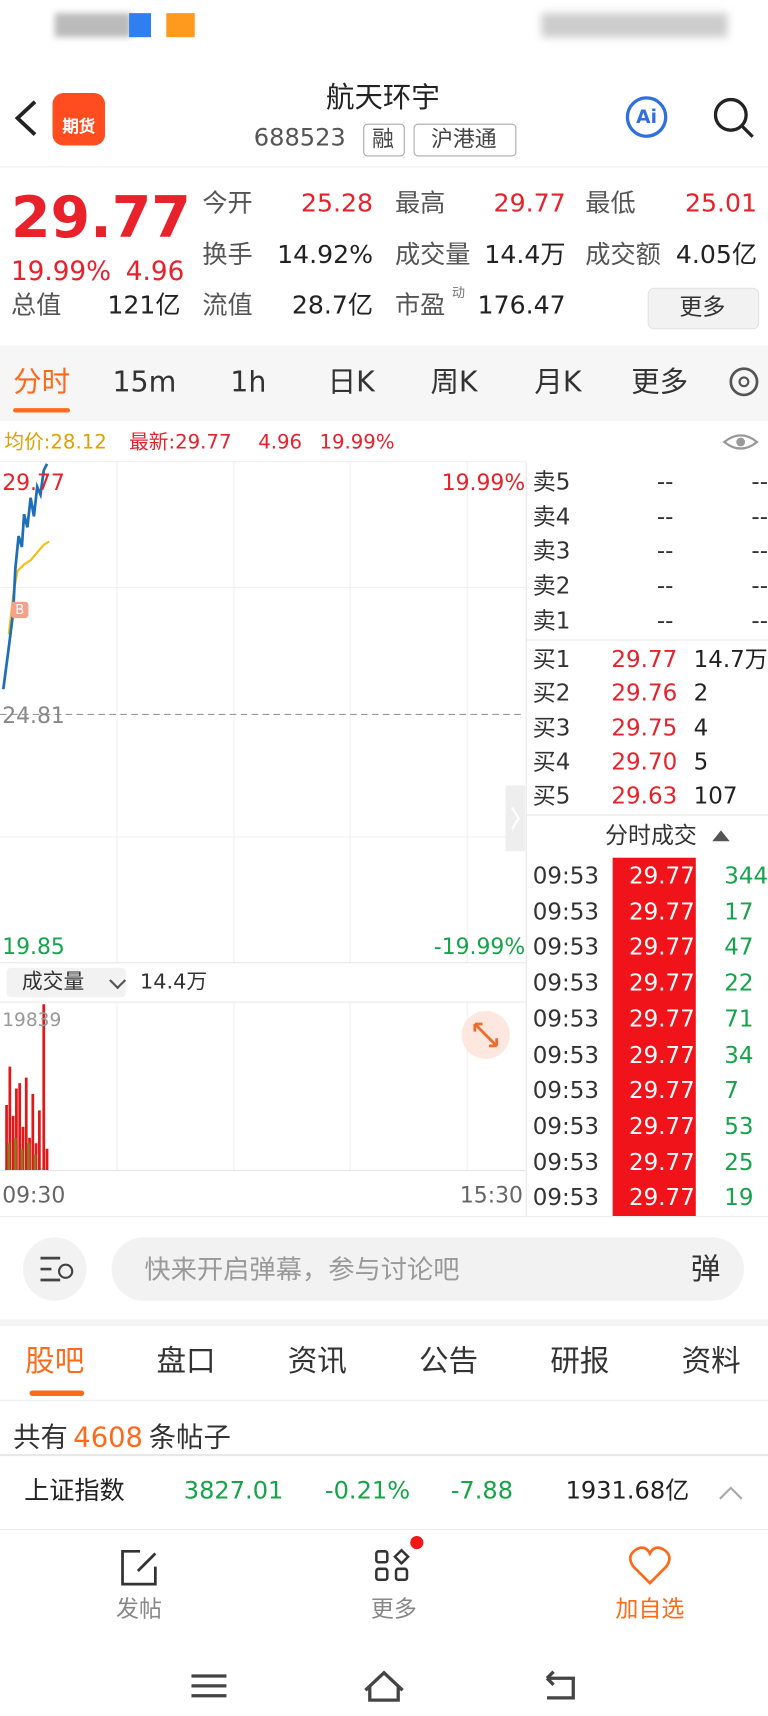  I want to click on change-amount: 4.96, so click(155, 271).